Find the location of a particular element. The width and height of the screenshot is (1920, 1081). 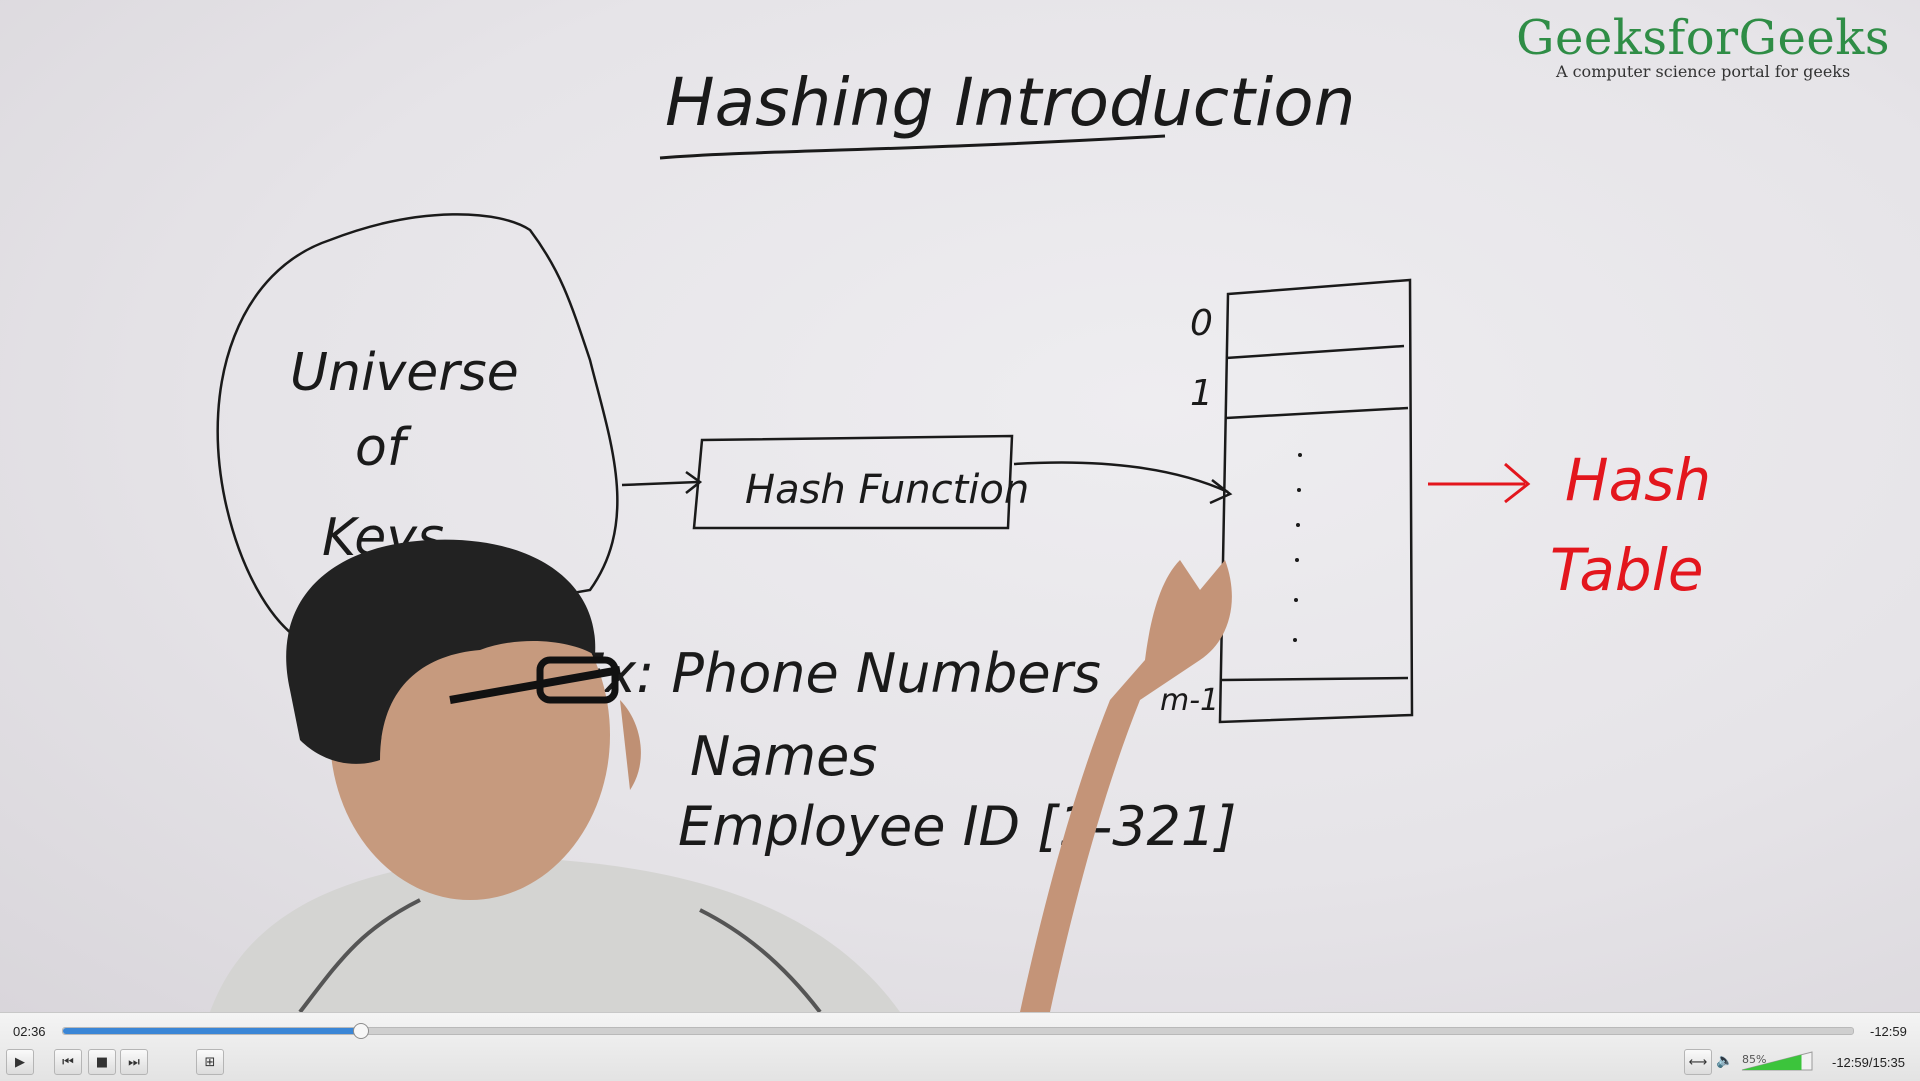

remaining-time: -12:59 is located at coordinates (1888, 1031).